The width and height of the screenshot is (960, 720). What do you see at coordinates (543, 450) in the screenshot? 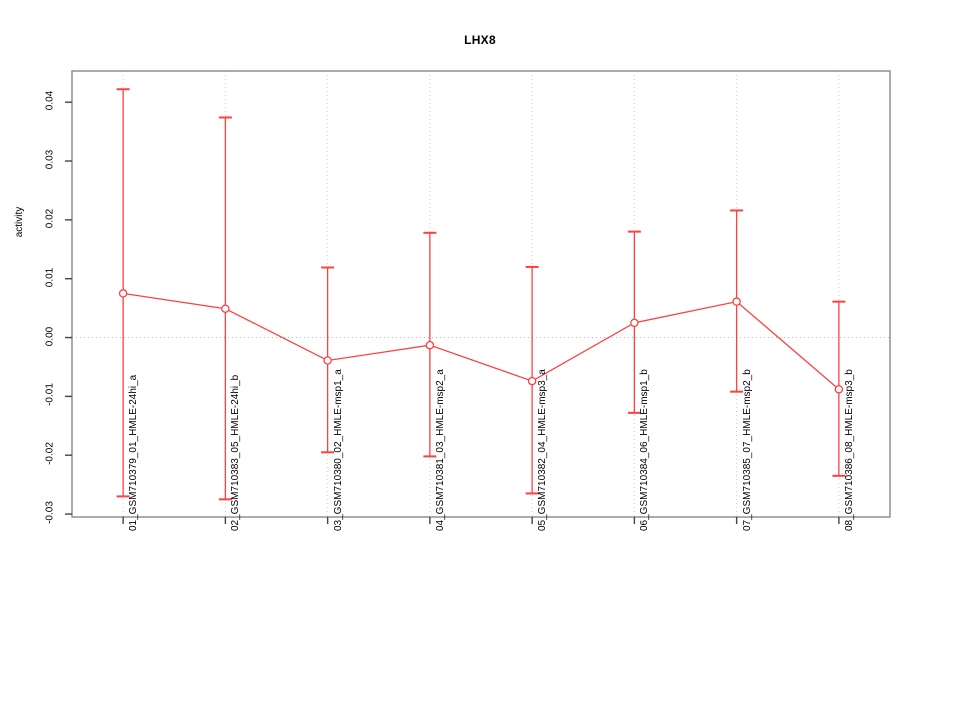
I see `x-tick-label: 05_GSM710382_04_HMLE-msp3_a` at bounding box center [543, 450].